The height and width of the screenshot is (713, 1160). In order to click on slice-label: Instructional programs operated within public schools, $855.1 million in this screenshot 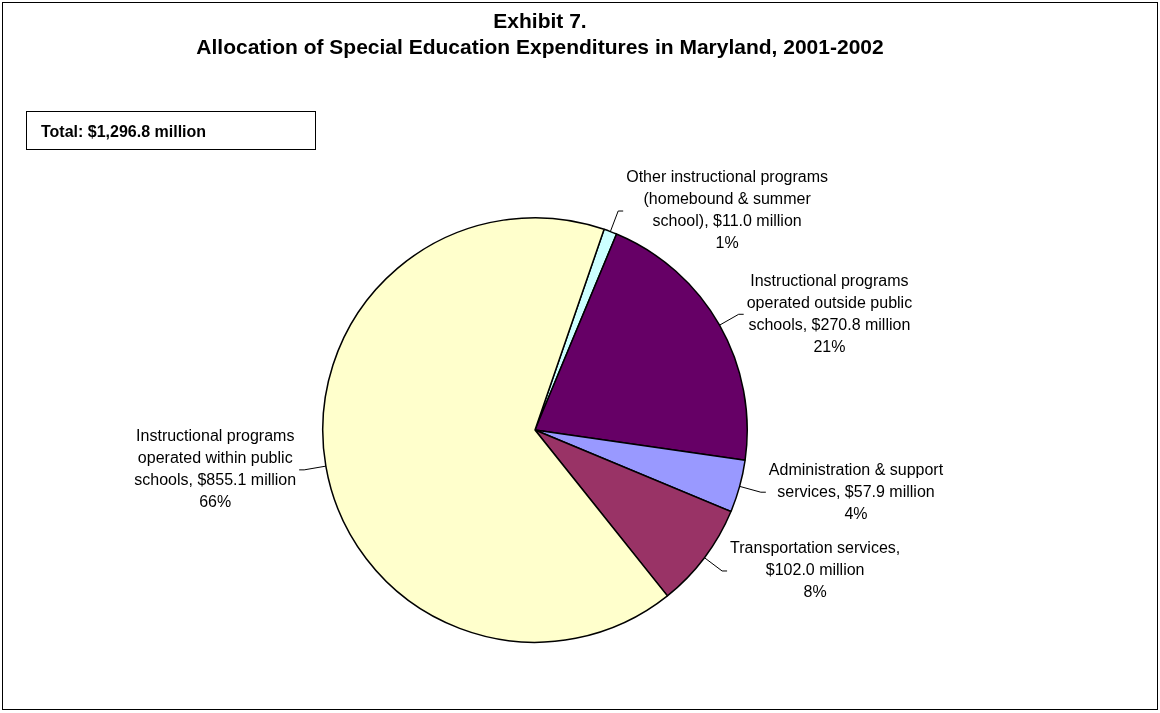, I will do `click(215, 458)`.